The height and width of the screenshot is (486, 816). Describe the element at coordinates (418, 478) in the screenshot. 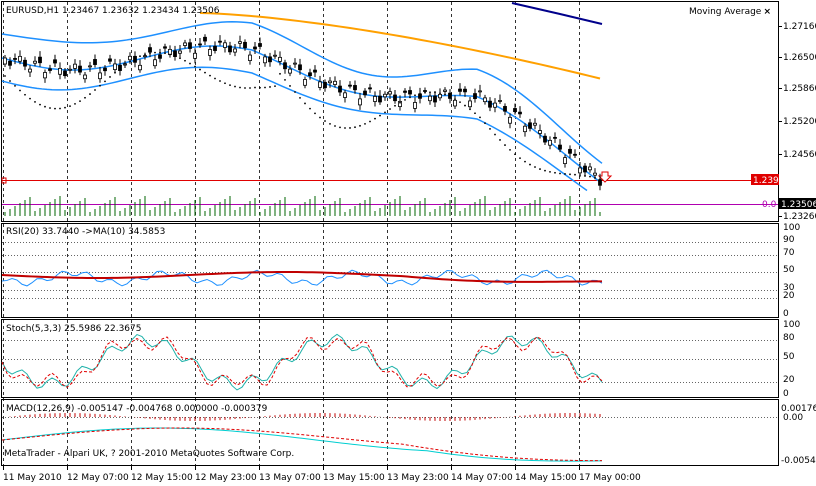

I see `time-label: 13 May 23:00` at that location.